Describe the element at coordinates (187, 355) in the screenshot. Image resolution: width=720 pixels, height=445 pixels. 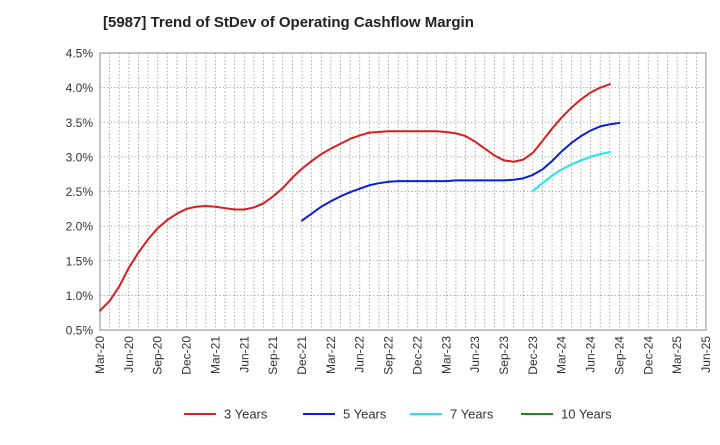
I see `x-tick-label: Dec-20` at that location.